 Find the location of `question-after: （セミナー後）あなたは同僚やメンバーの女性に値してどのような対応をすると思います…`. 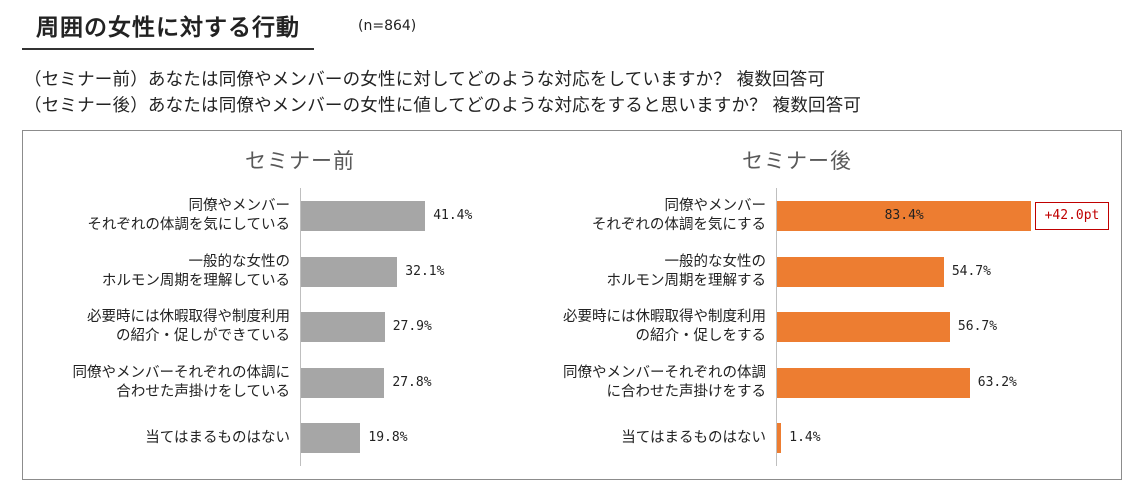

question-after: （セミナー後）あなたは同僚やメンバーの女性に値してどのような対応をすると思います… is located at coordinates (443, 106).